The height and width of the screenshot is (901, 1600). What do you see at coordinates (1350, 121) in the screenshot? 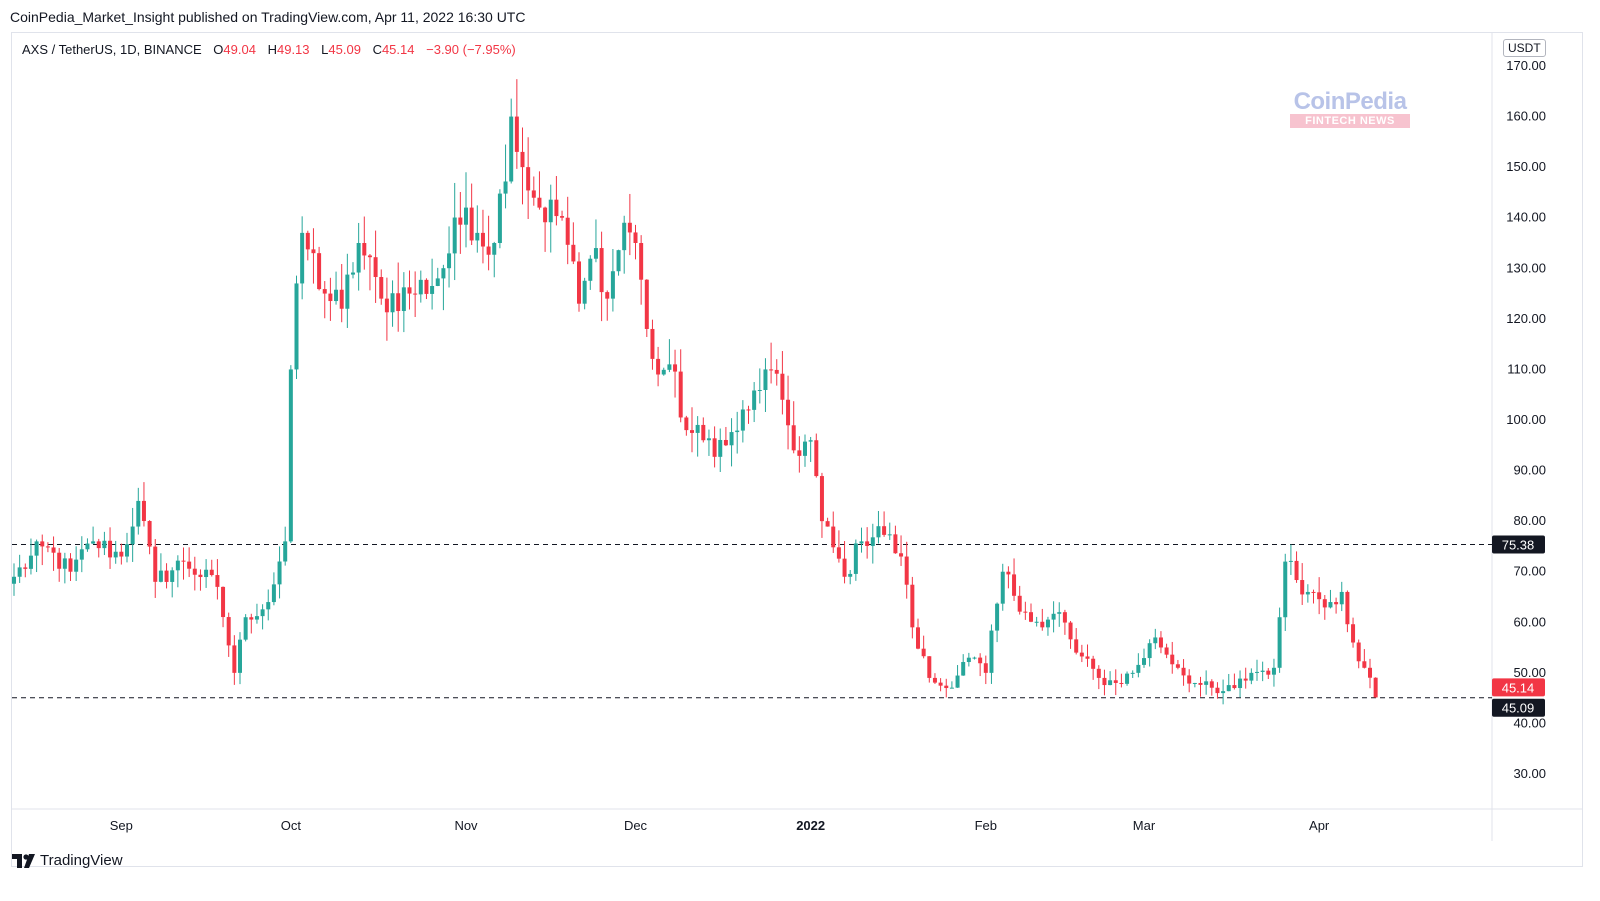
I see `watermark-sub: FINTECH NEWS` at bounding box center [1350, 121].